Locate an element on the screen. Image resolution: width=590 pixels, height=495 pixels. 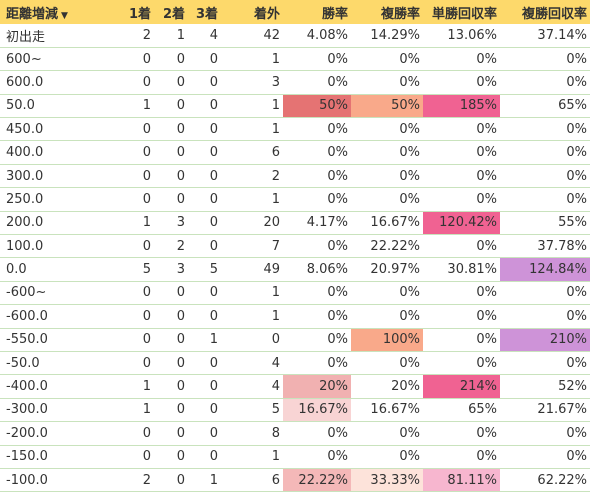
out-of-place-count-cell: 8 is located at coordinates (252, 433).